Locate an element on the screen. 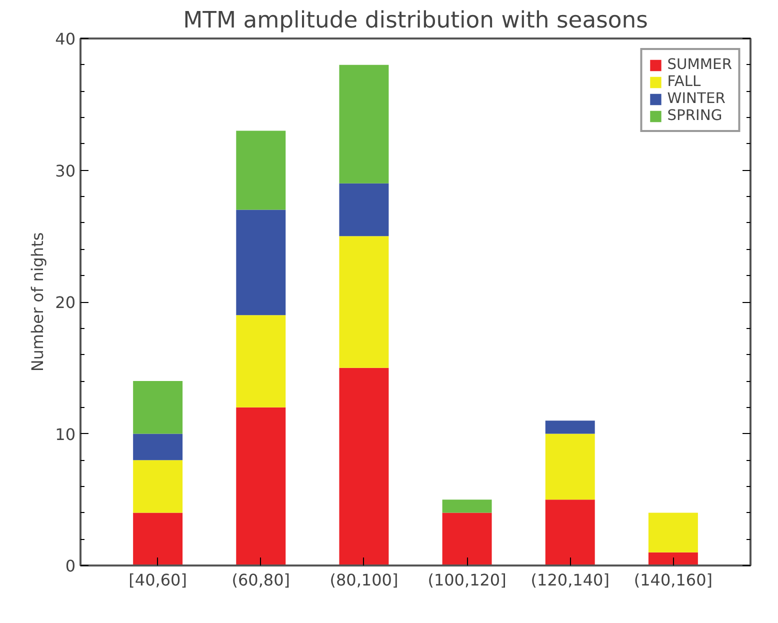 The width and height of the screenshot is (778, 623). x-tick-label: (100,120] is located at coordinates (467, 580).